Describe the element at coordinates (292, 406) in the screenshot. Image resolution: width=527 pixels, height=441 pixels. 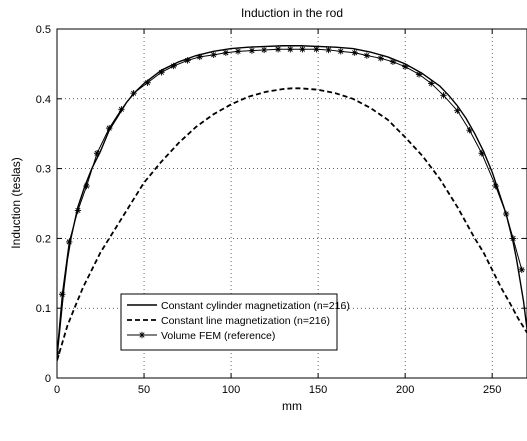
I see `x-axis-title: mm` at that location.